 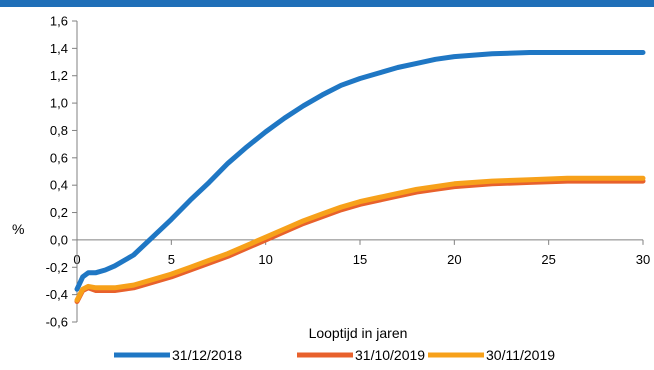 What do you see at coordinates (171, 259) in the screenshot?
I see `x-tick-label: 5` at bounding box center [171, 259].